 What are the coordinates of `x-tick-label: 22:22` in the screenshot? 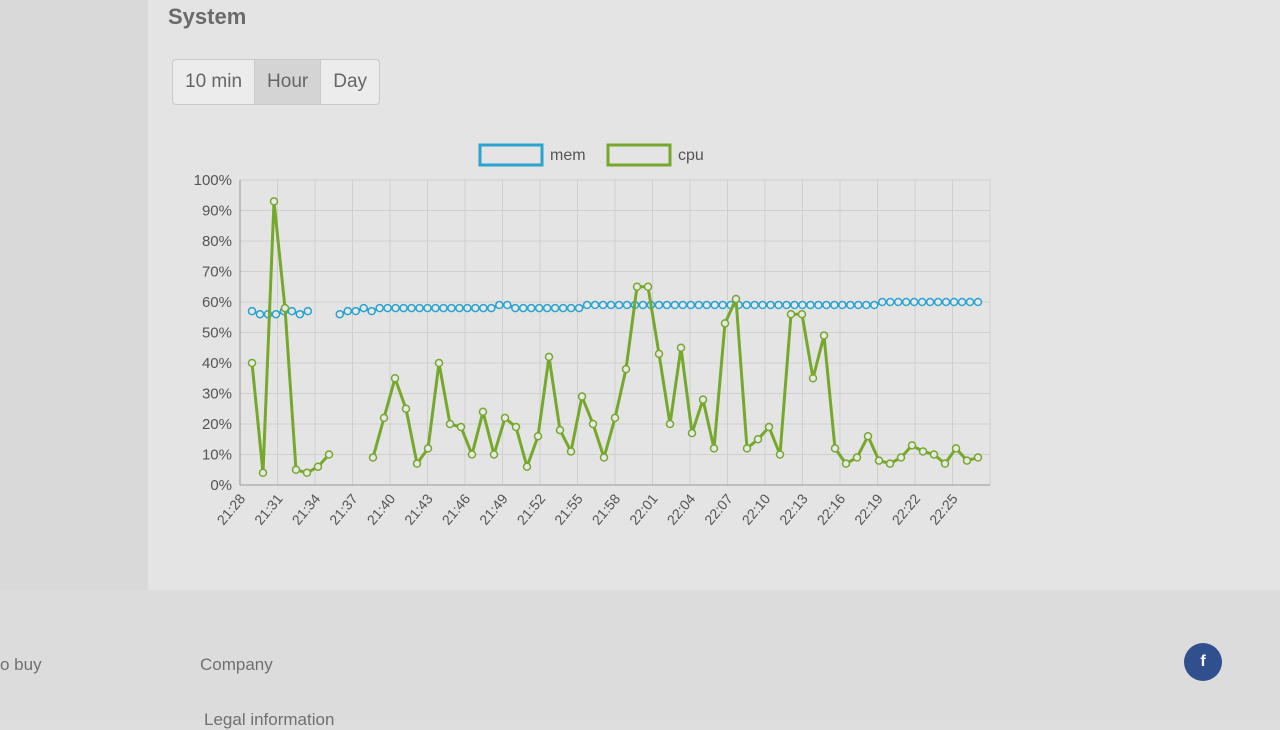 It's located at (906, 508).